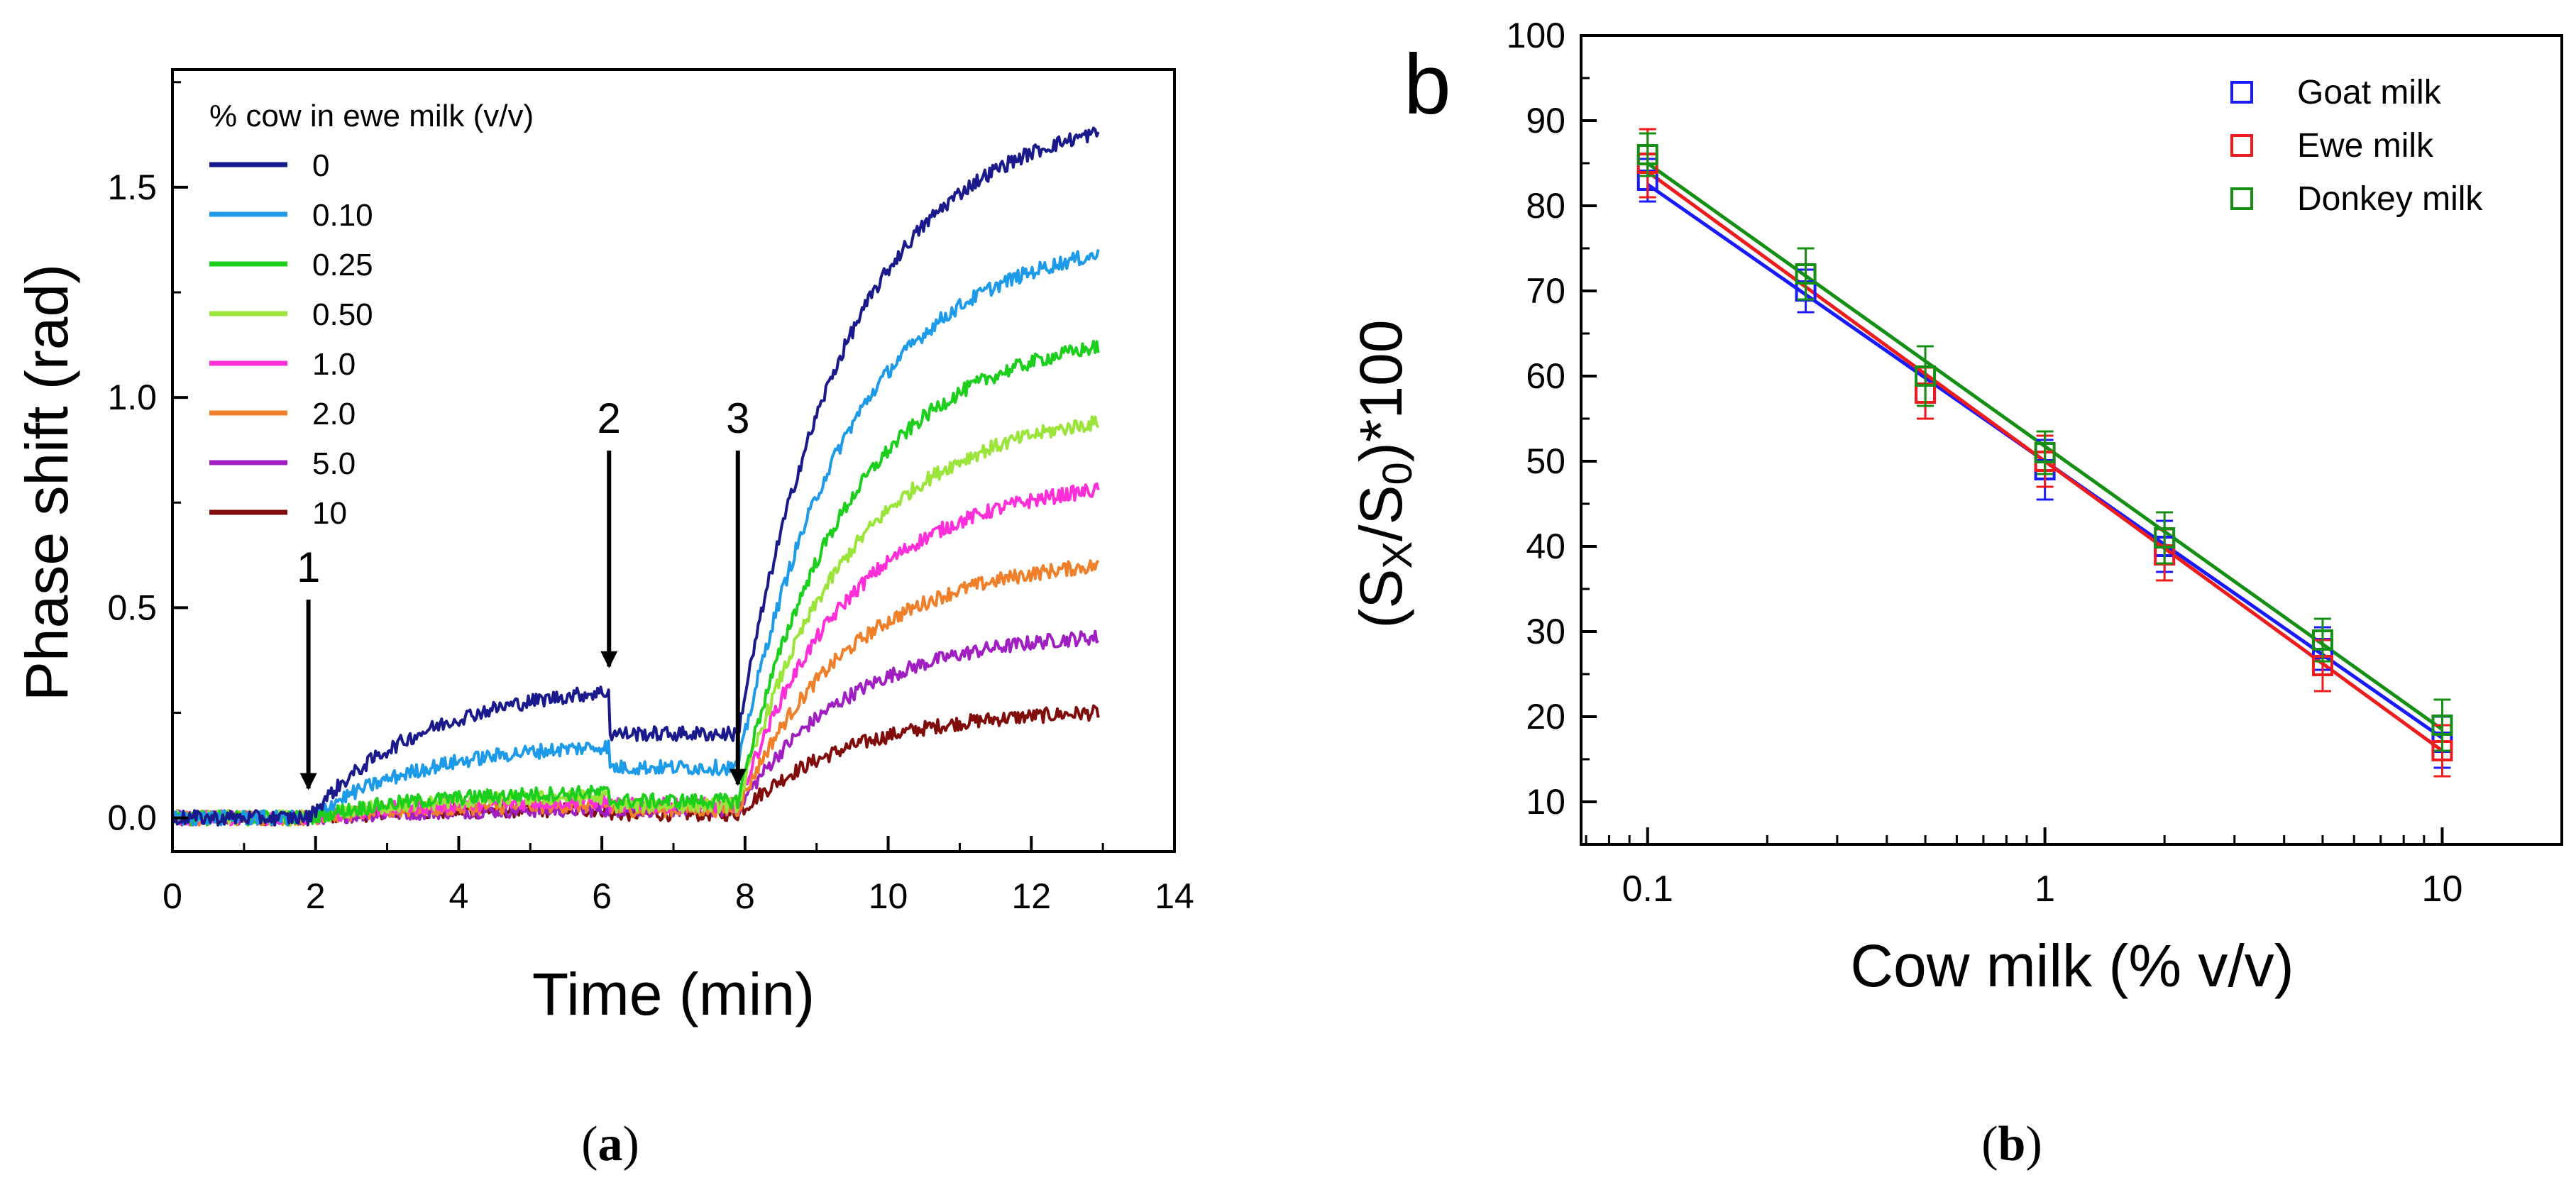 Image resolution: width=2576 pixels, height=1185 pixels. Describe the element at coordinates (342, 265) in the screenshot. I see `a-legend-label: 0.25` at that location.